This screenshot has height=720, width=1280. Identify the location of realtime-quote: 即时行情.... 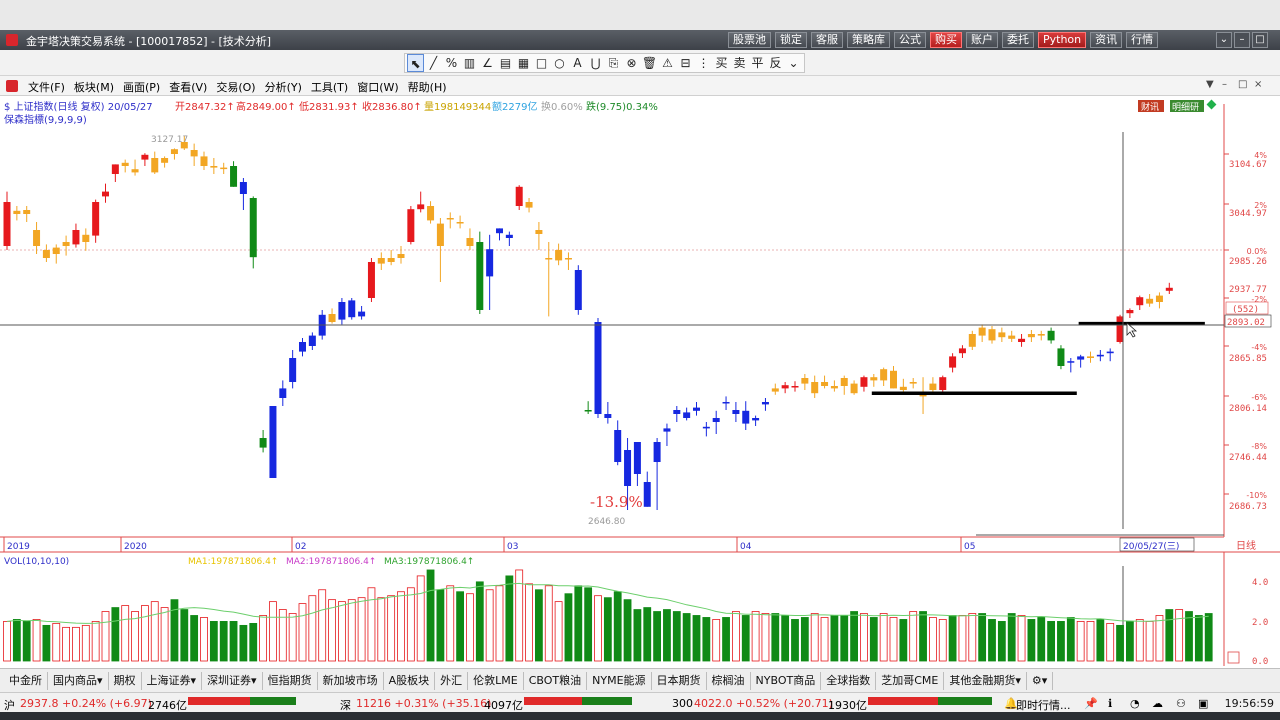
(1043, 705).